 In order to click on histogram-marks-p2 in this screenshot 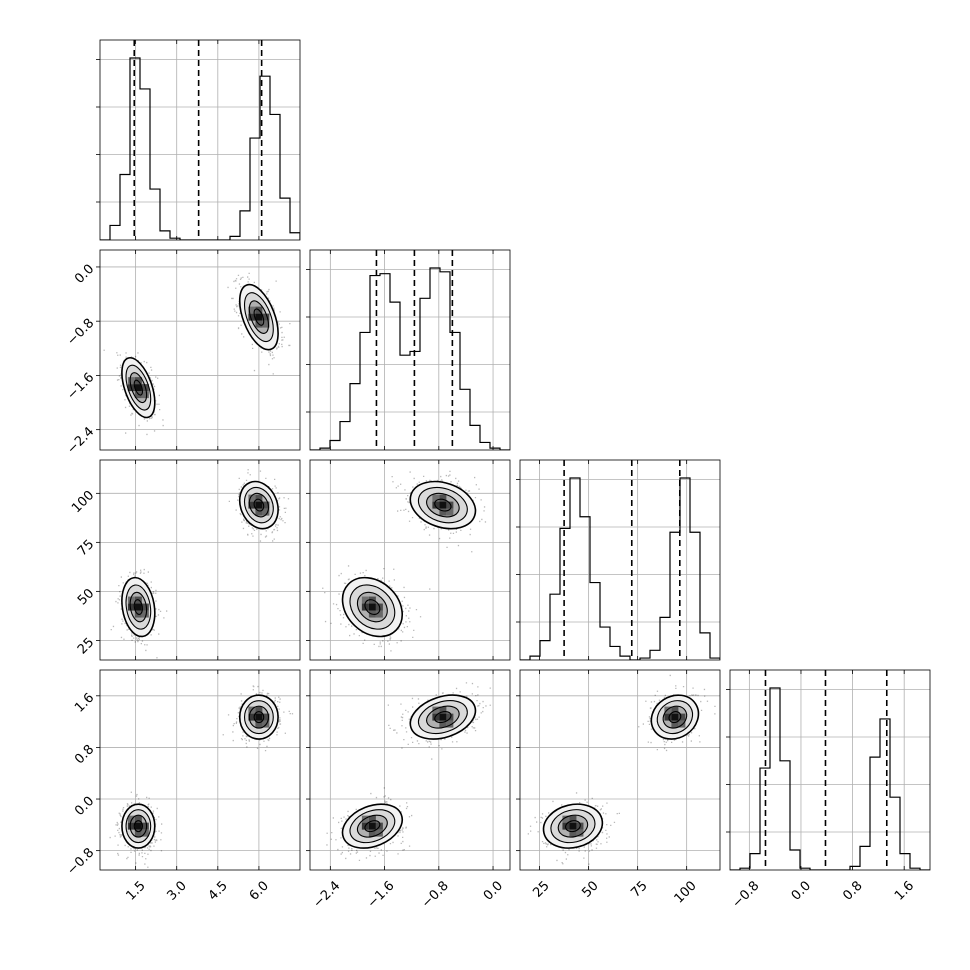, I will do `click(410, 350)`.